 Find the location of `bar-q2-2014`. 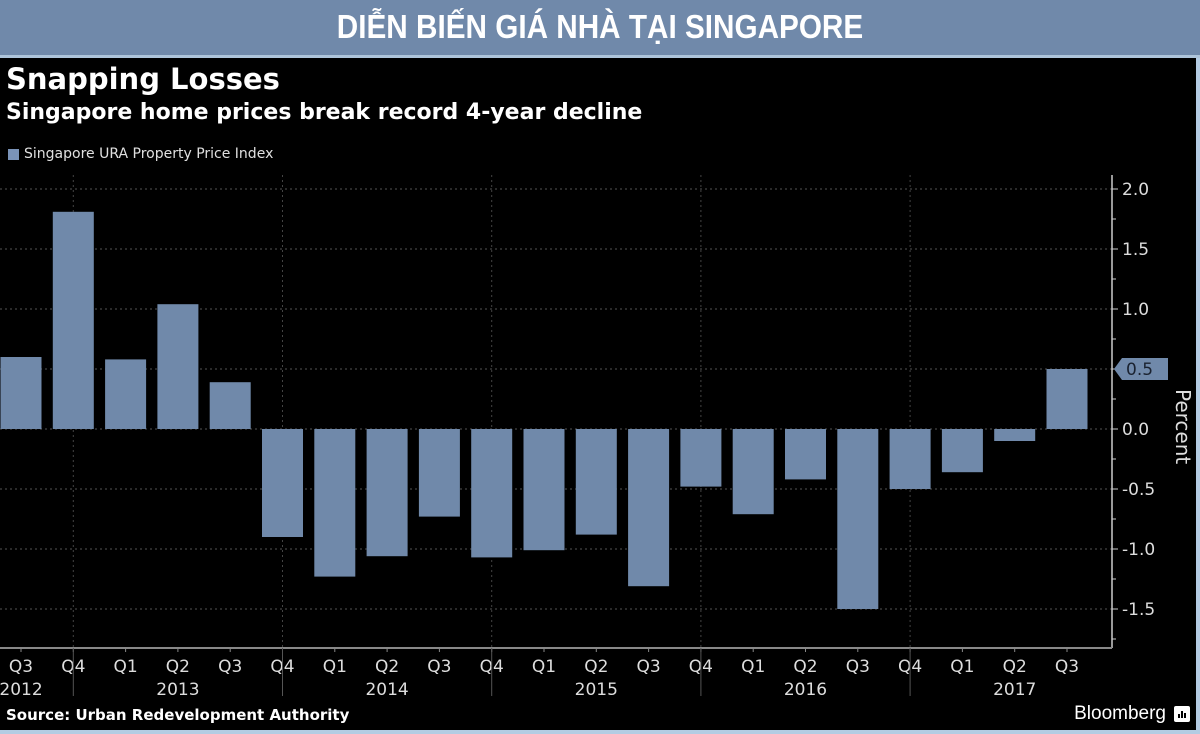

bar-q2-2014 is located at coordinates (387, 493).